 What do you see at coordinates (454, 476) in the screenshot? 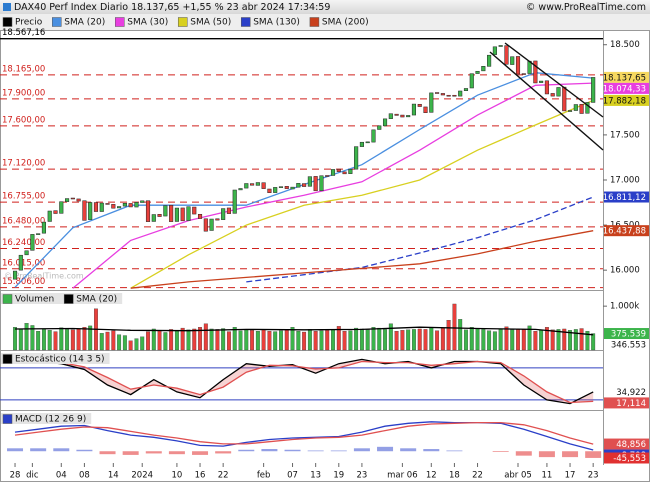
I see `x-tick-label: 18` at bounding box center [454, 476].